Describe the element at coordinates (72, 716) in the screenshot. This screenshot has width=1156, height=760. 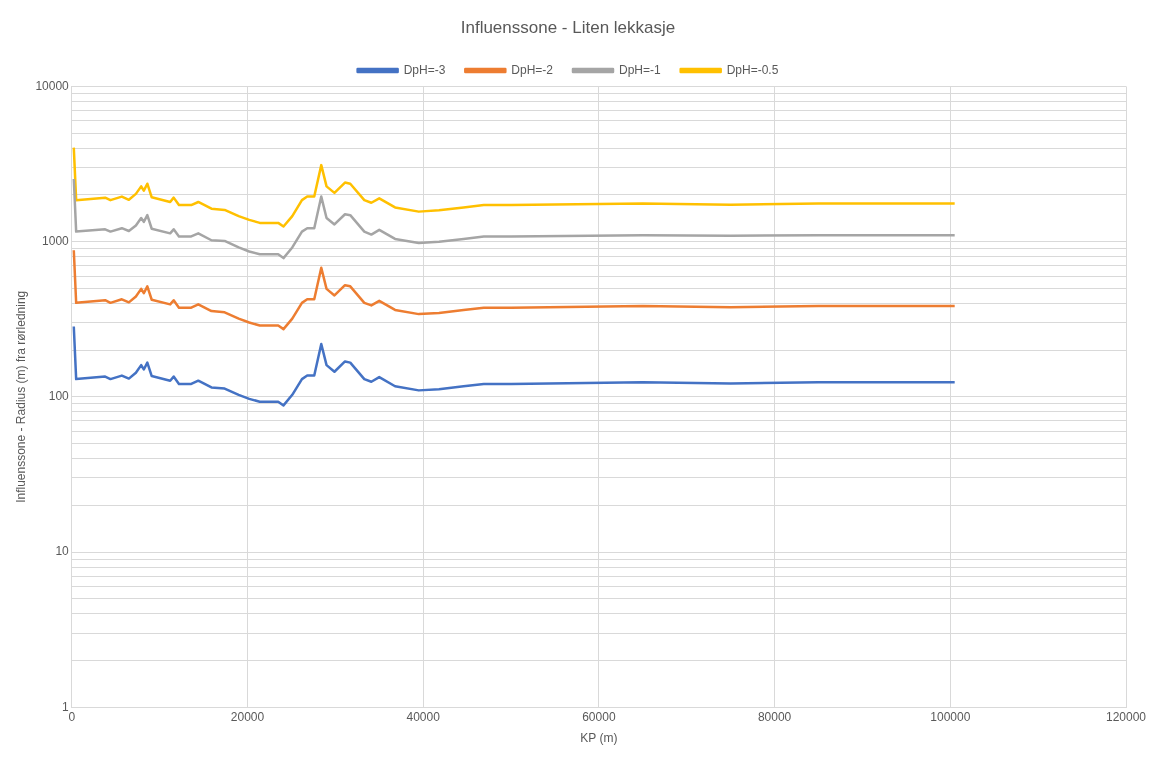
I see `x-tick-label: 0` at that location.